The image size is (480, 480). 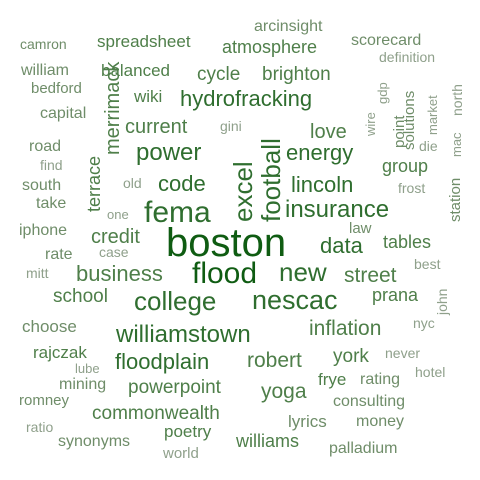 What do you see at coordinates (45, 146) in the screenshot?
I see `word-road: road` at bounding box center [45, 146].